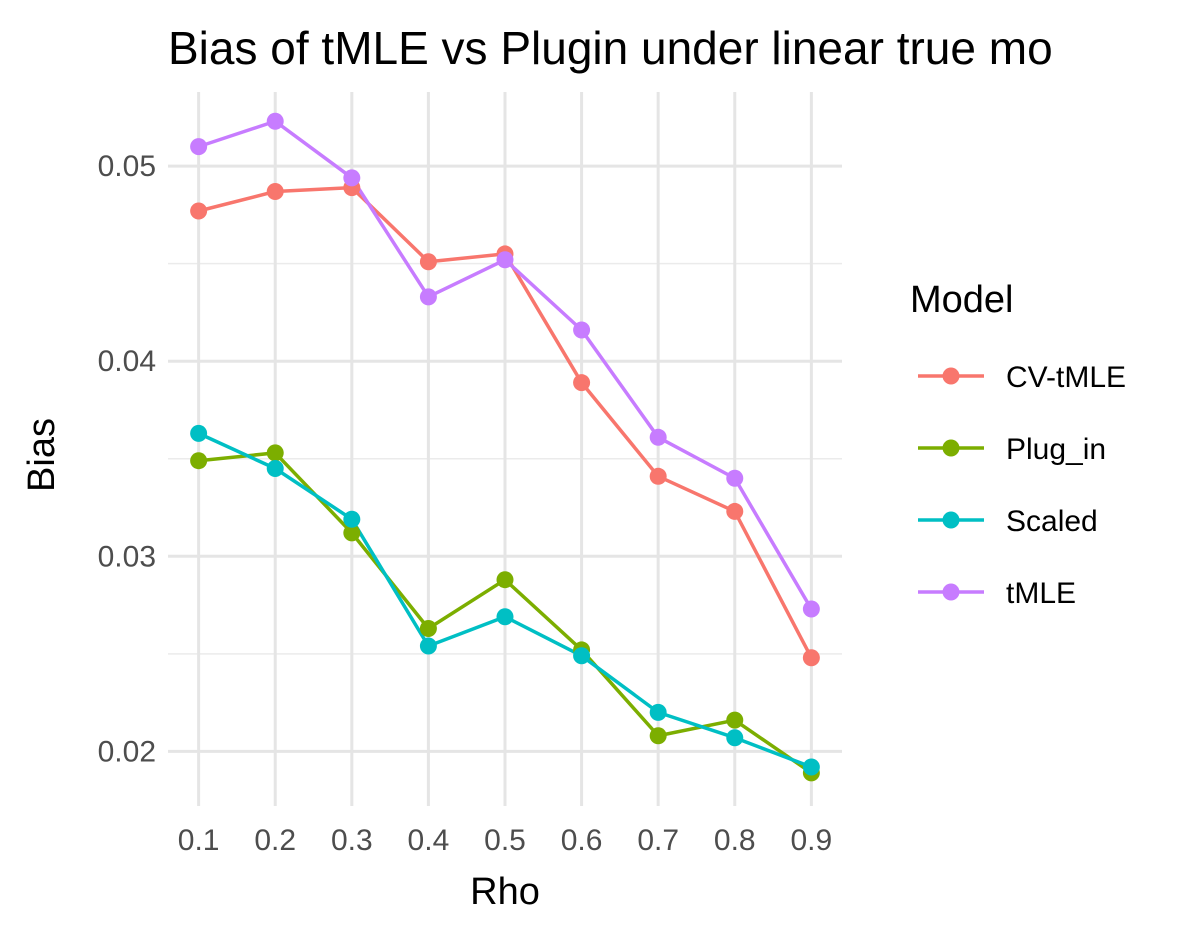 Image resolution: width=1200 pixels, height=936 pixels. What do you see at coordinates (127, 166) in the screenshot?
I see `y-tick-label: 0.05` at bounding box center [127, 166].